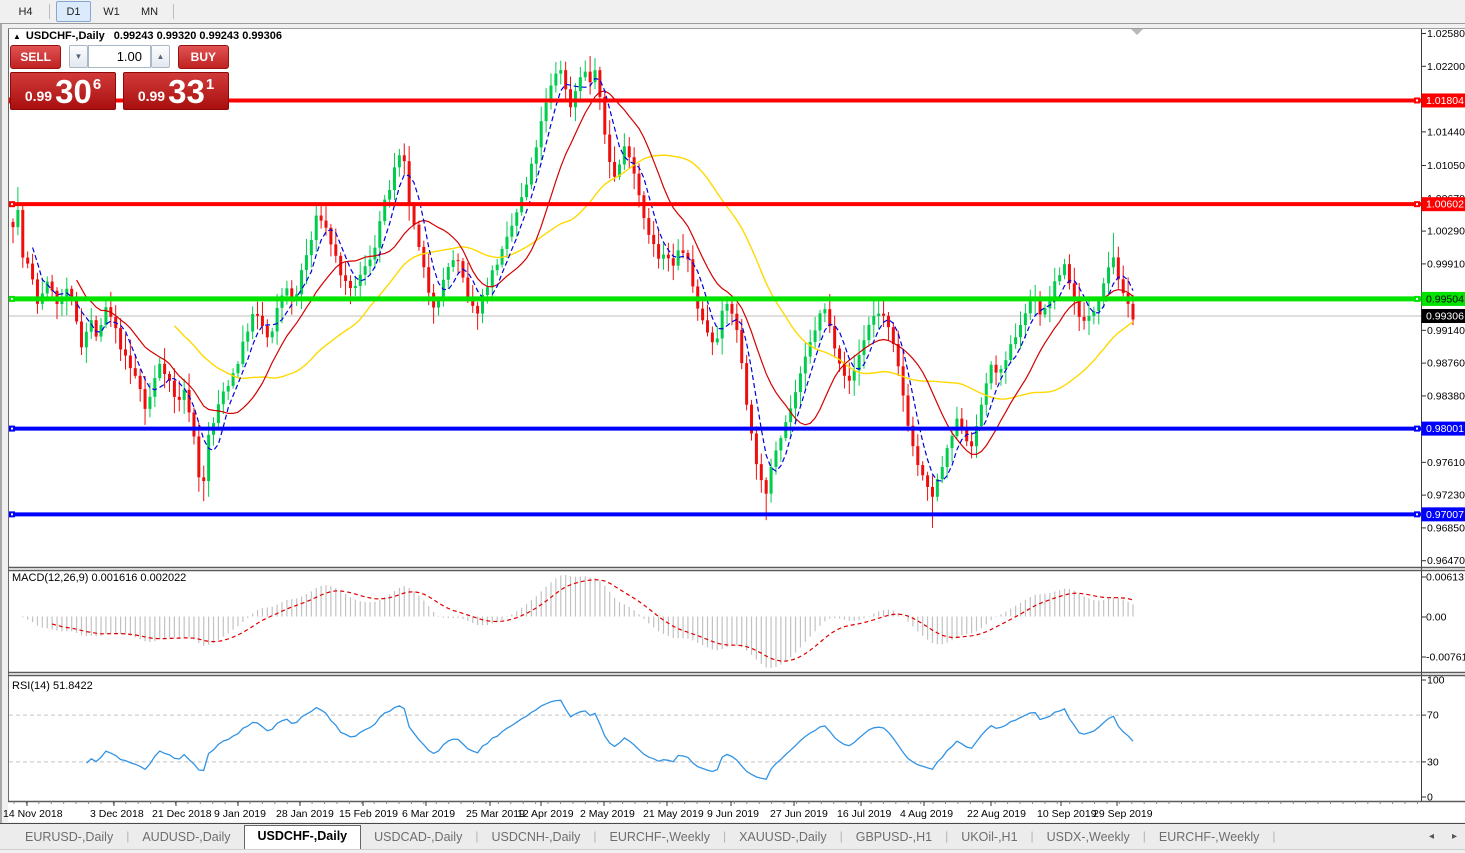 The height and width of the screenshot is (853, 1465). I want to click on svg-text: 9 Jan 2019, so click(240, 814).